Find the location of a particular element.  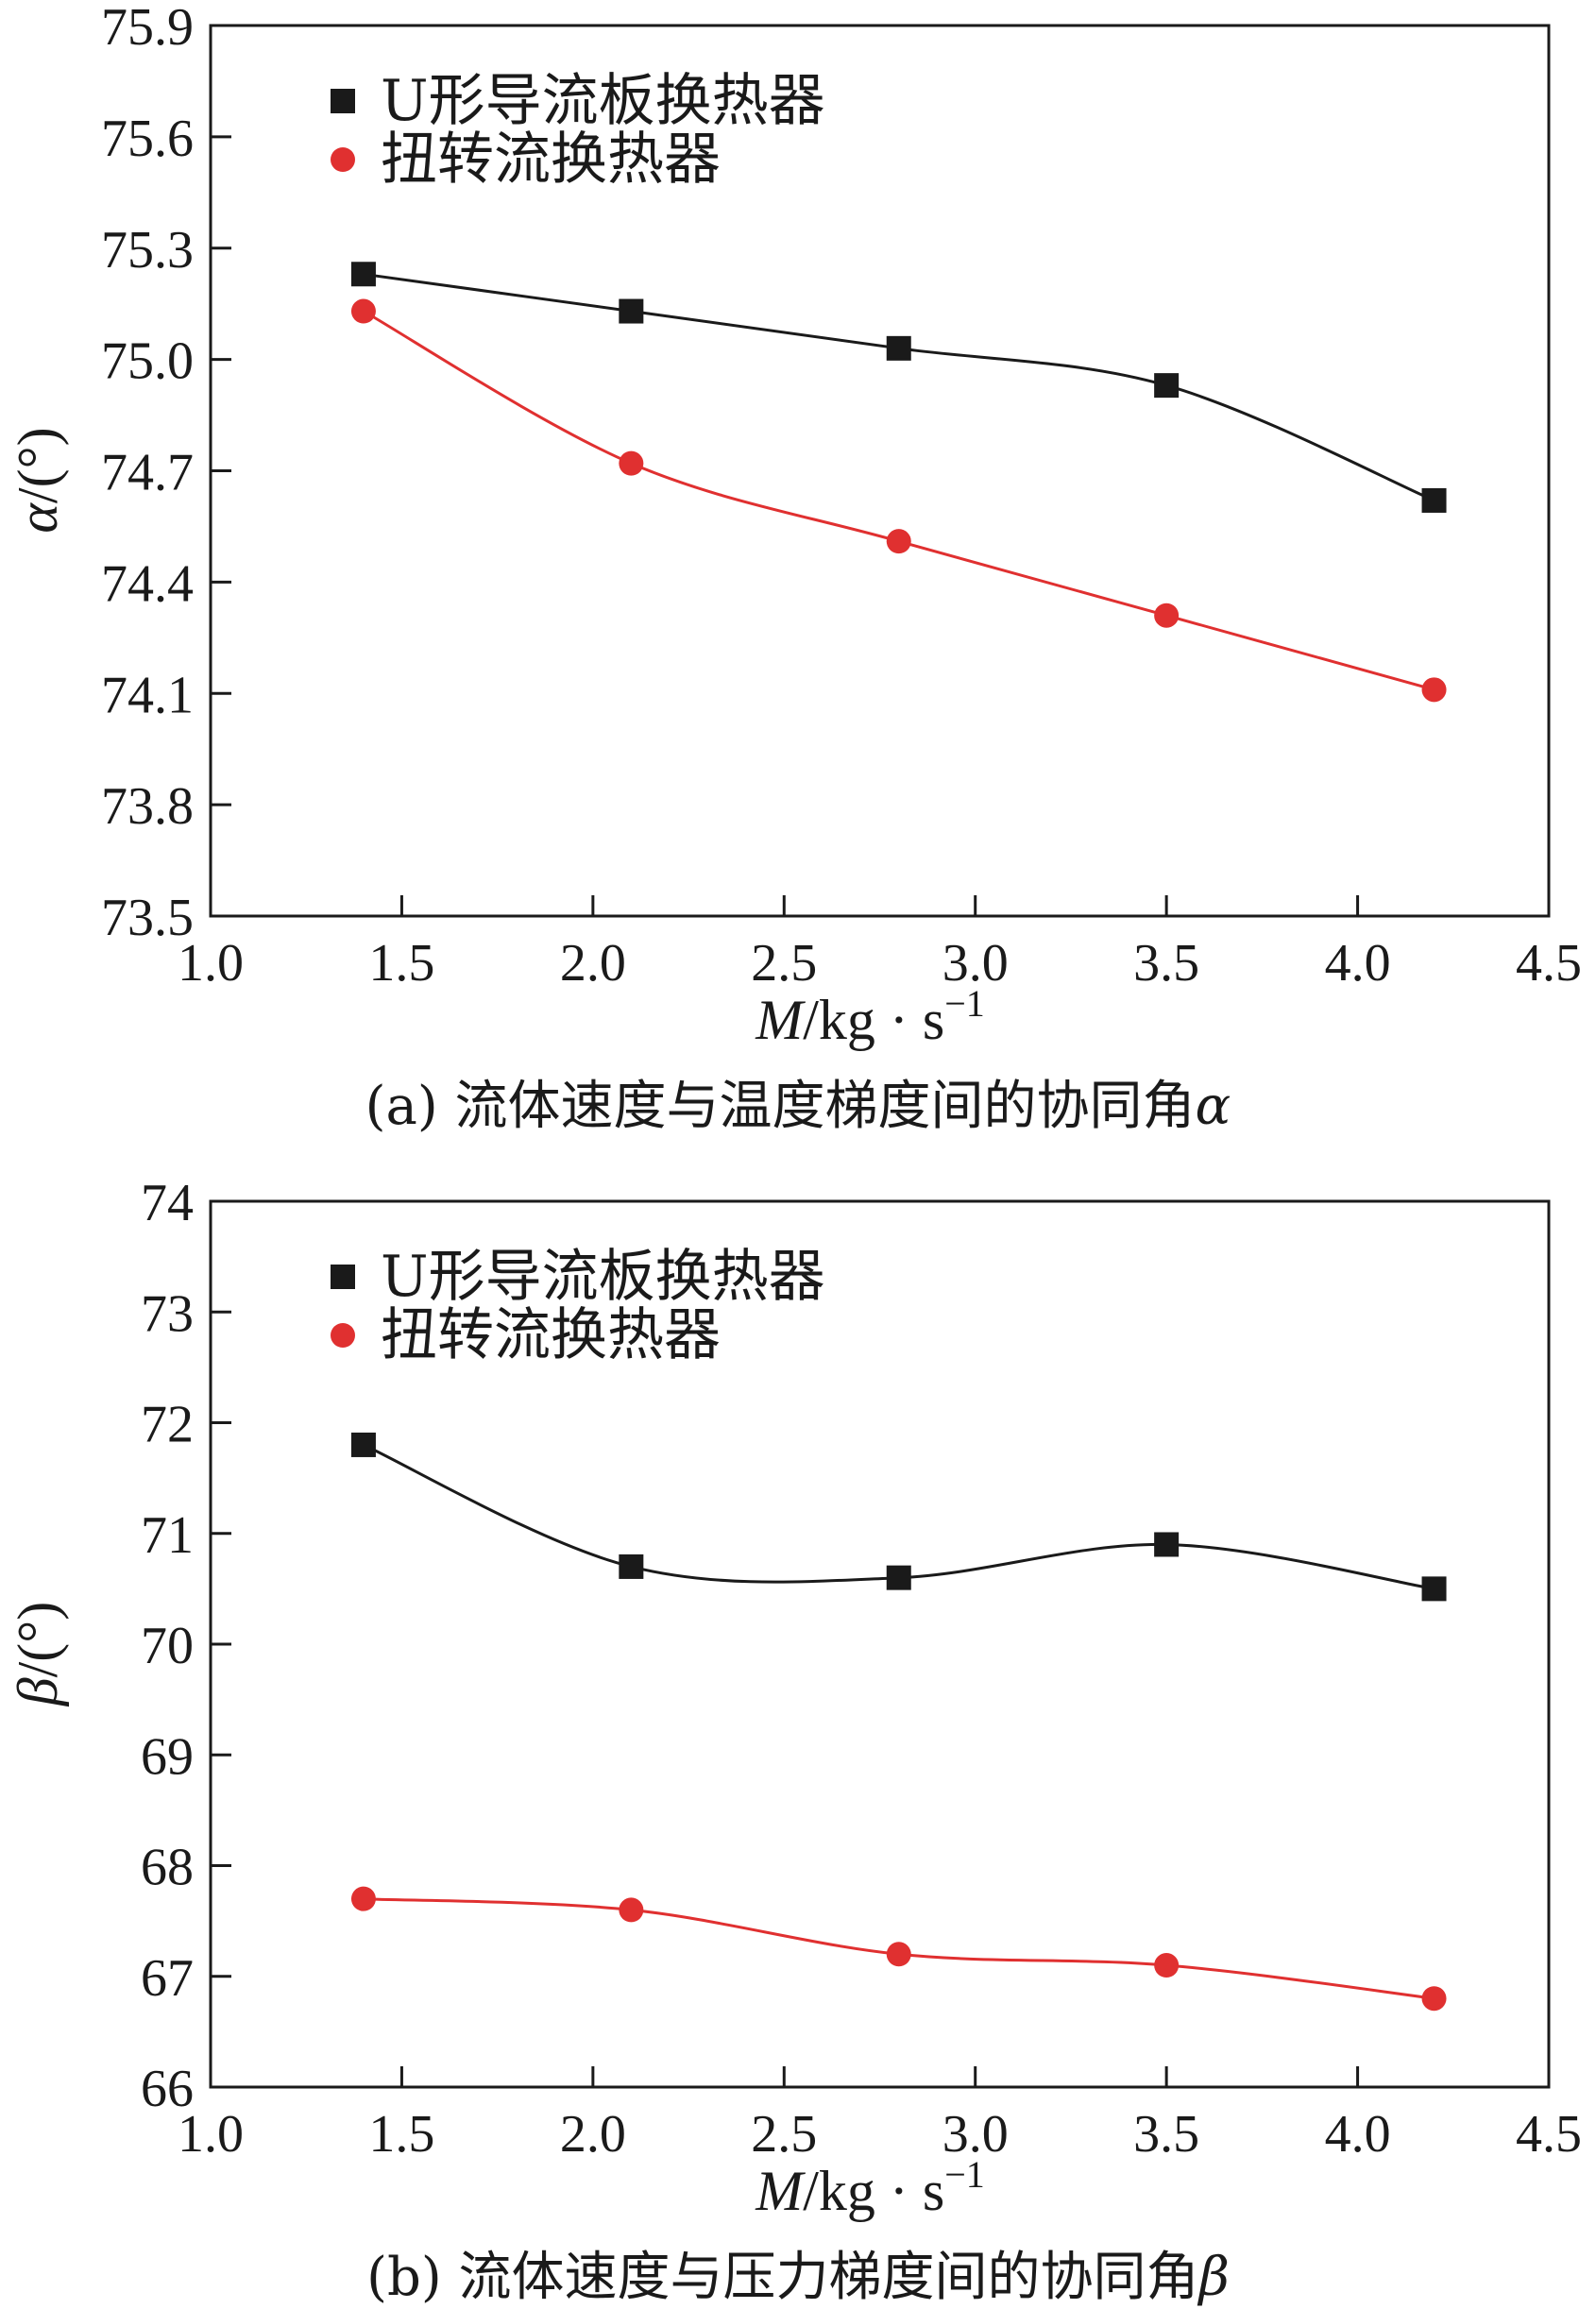

y-tick-label: 72 is located at coordinates (167, 1425).